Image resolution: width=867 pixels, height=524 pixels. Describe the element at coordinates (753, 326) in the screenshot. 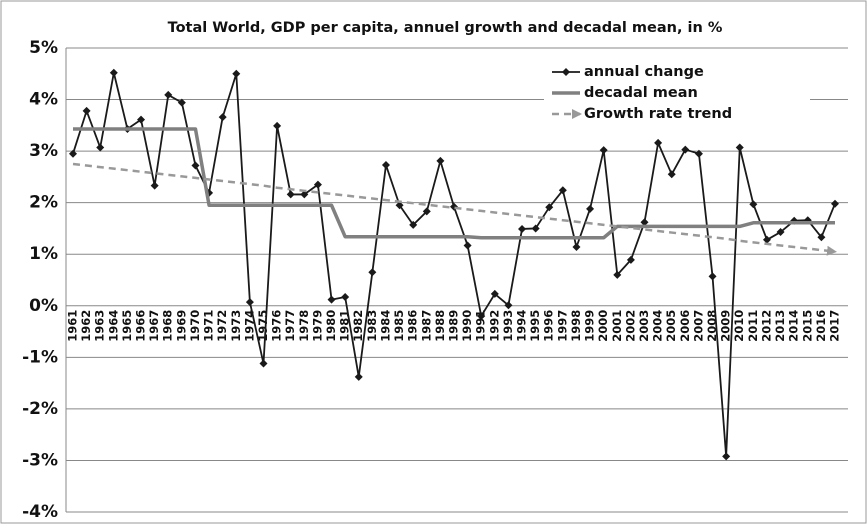

I see `x-tick-label: 2011` at that location.